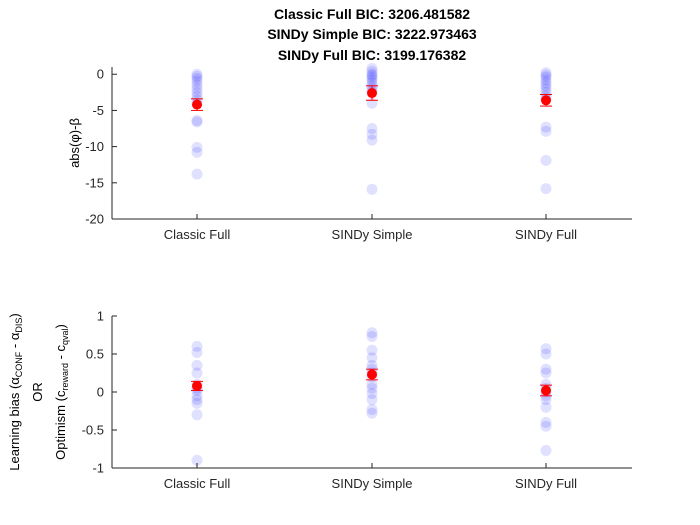 The width and height of the screenshot is (700, 525). Describe the element at coordinates (98, 468) in the screenshot. I see `y-tick-label: -1` at that location.